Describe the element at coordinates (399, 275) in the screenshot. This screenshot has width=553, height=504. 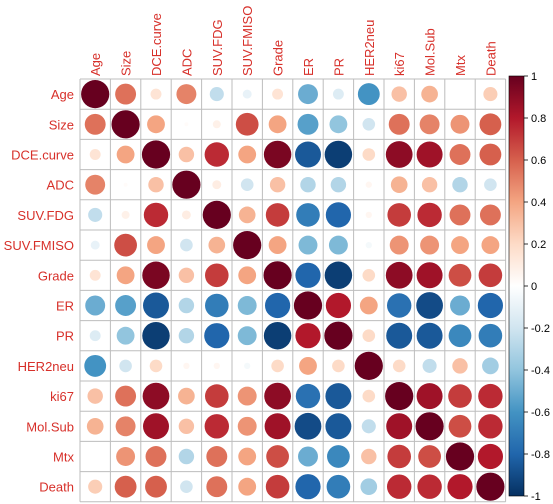
I see `corr-circle-Grade-ki67` at that location.